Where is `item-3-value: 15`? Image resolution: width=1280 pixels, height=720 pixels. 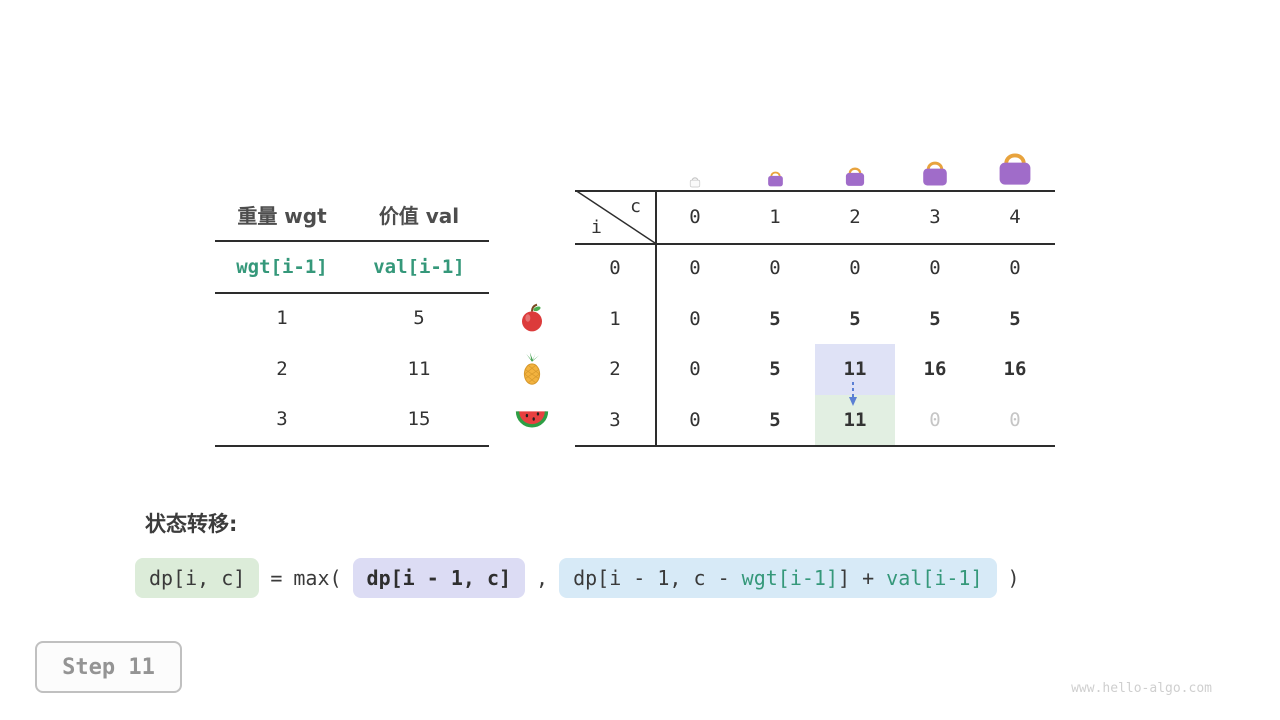 item-3-value: 15 is located at coordinates (419, 419).